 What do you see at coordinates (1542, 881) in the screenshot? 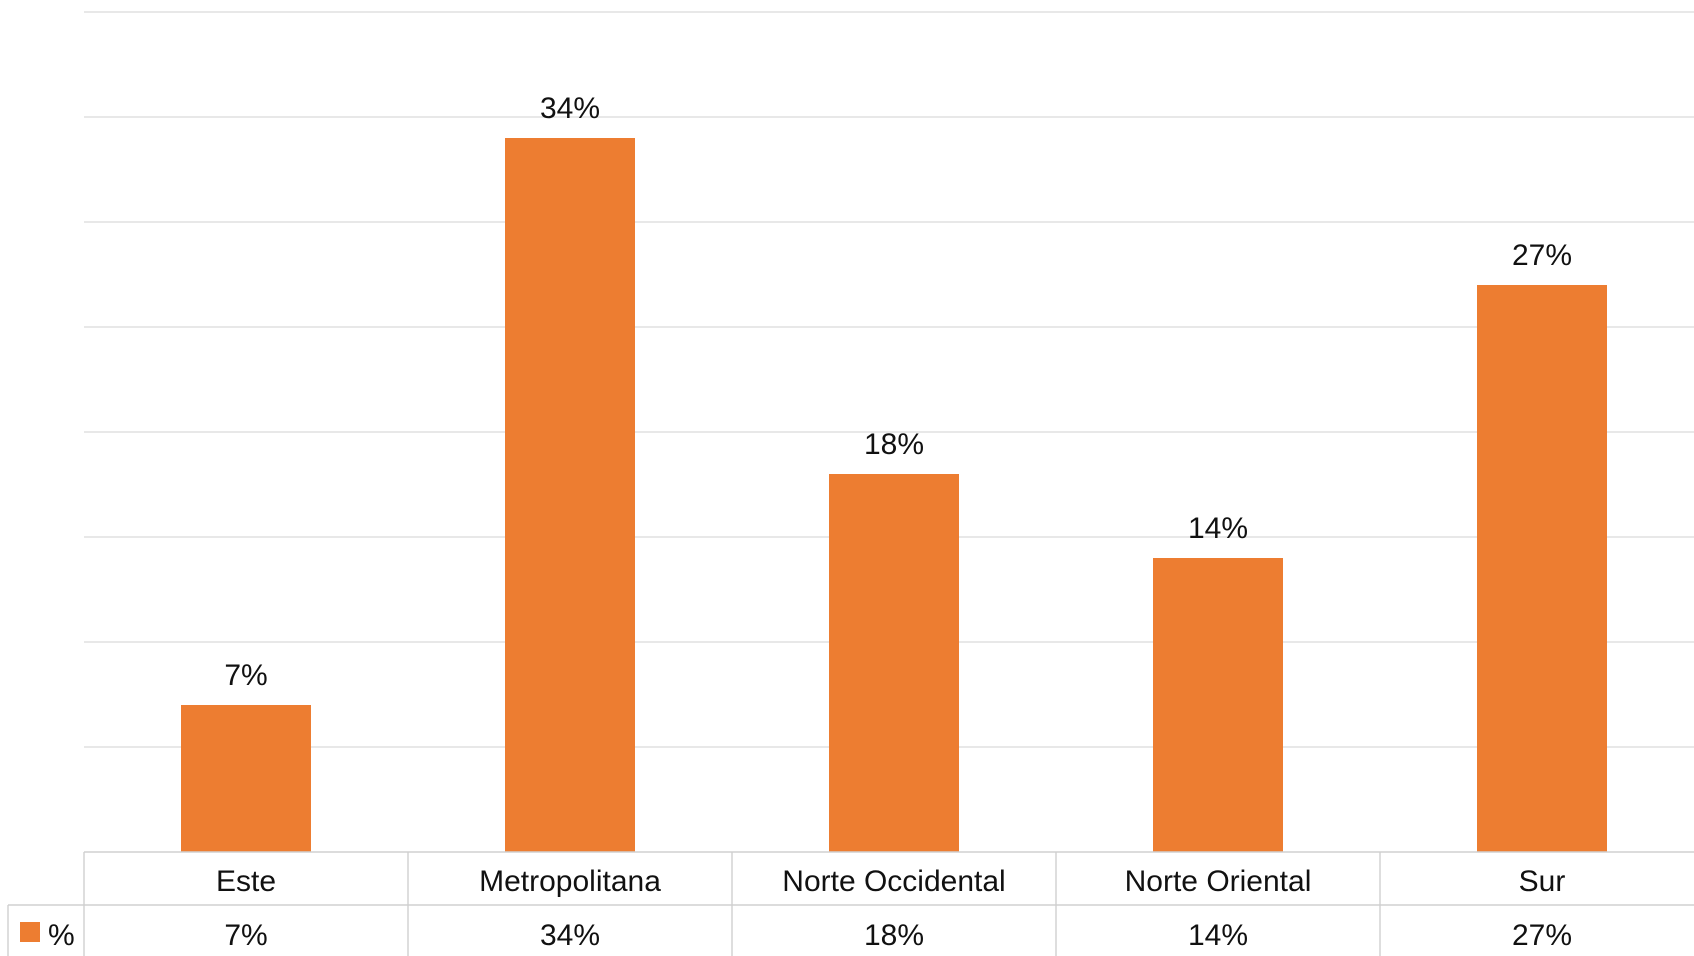
I see `x-tick-label: Sur` at bounding box center [1542, 881].